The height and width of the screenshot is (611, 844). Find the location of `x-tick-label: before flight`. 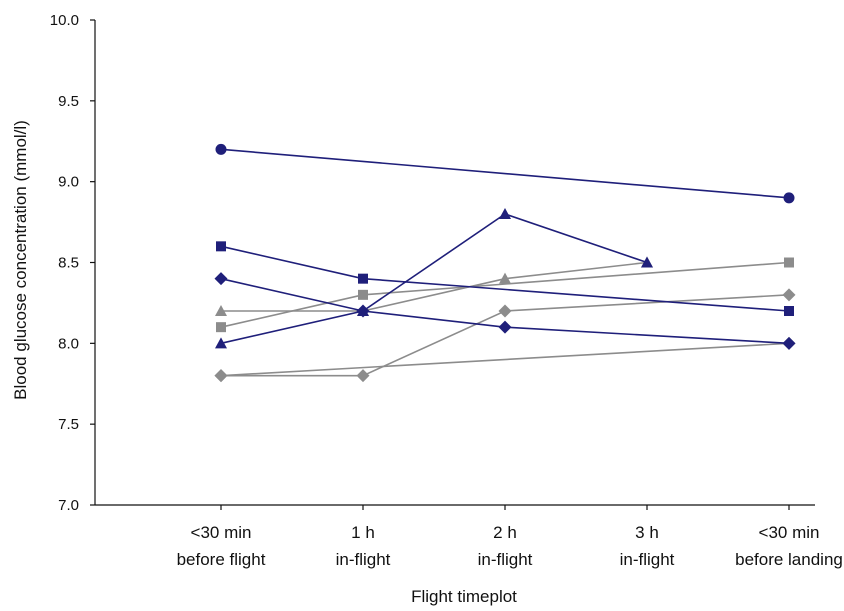

x-tick-label: before flight is located at coordinates (221, 559).